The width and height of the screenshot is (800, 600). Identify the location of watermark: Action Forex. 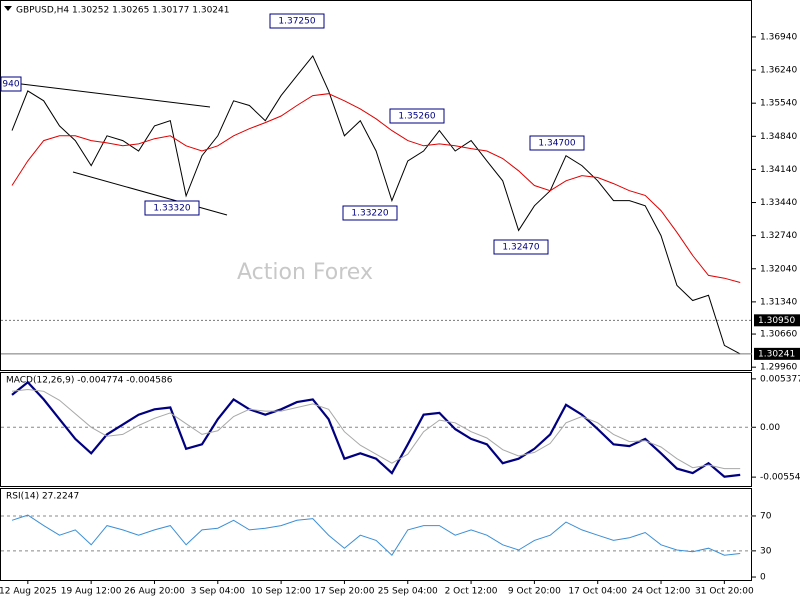
(305, 272).